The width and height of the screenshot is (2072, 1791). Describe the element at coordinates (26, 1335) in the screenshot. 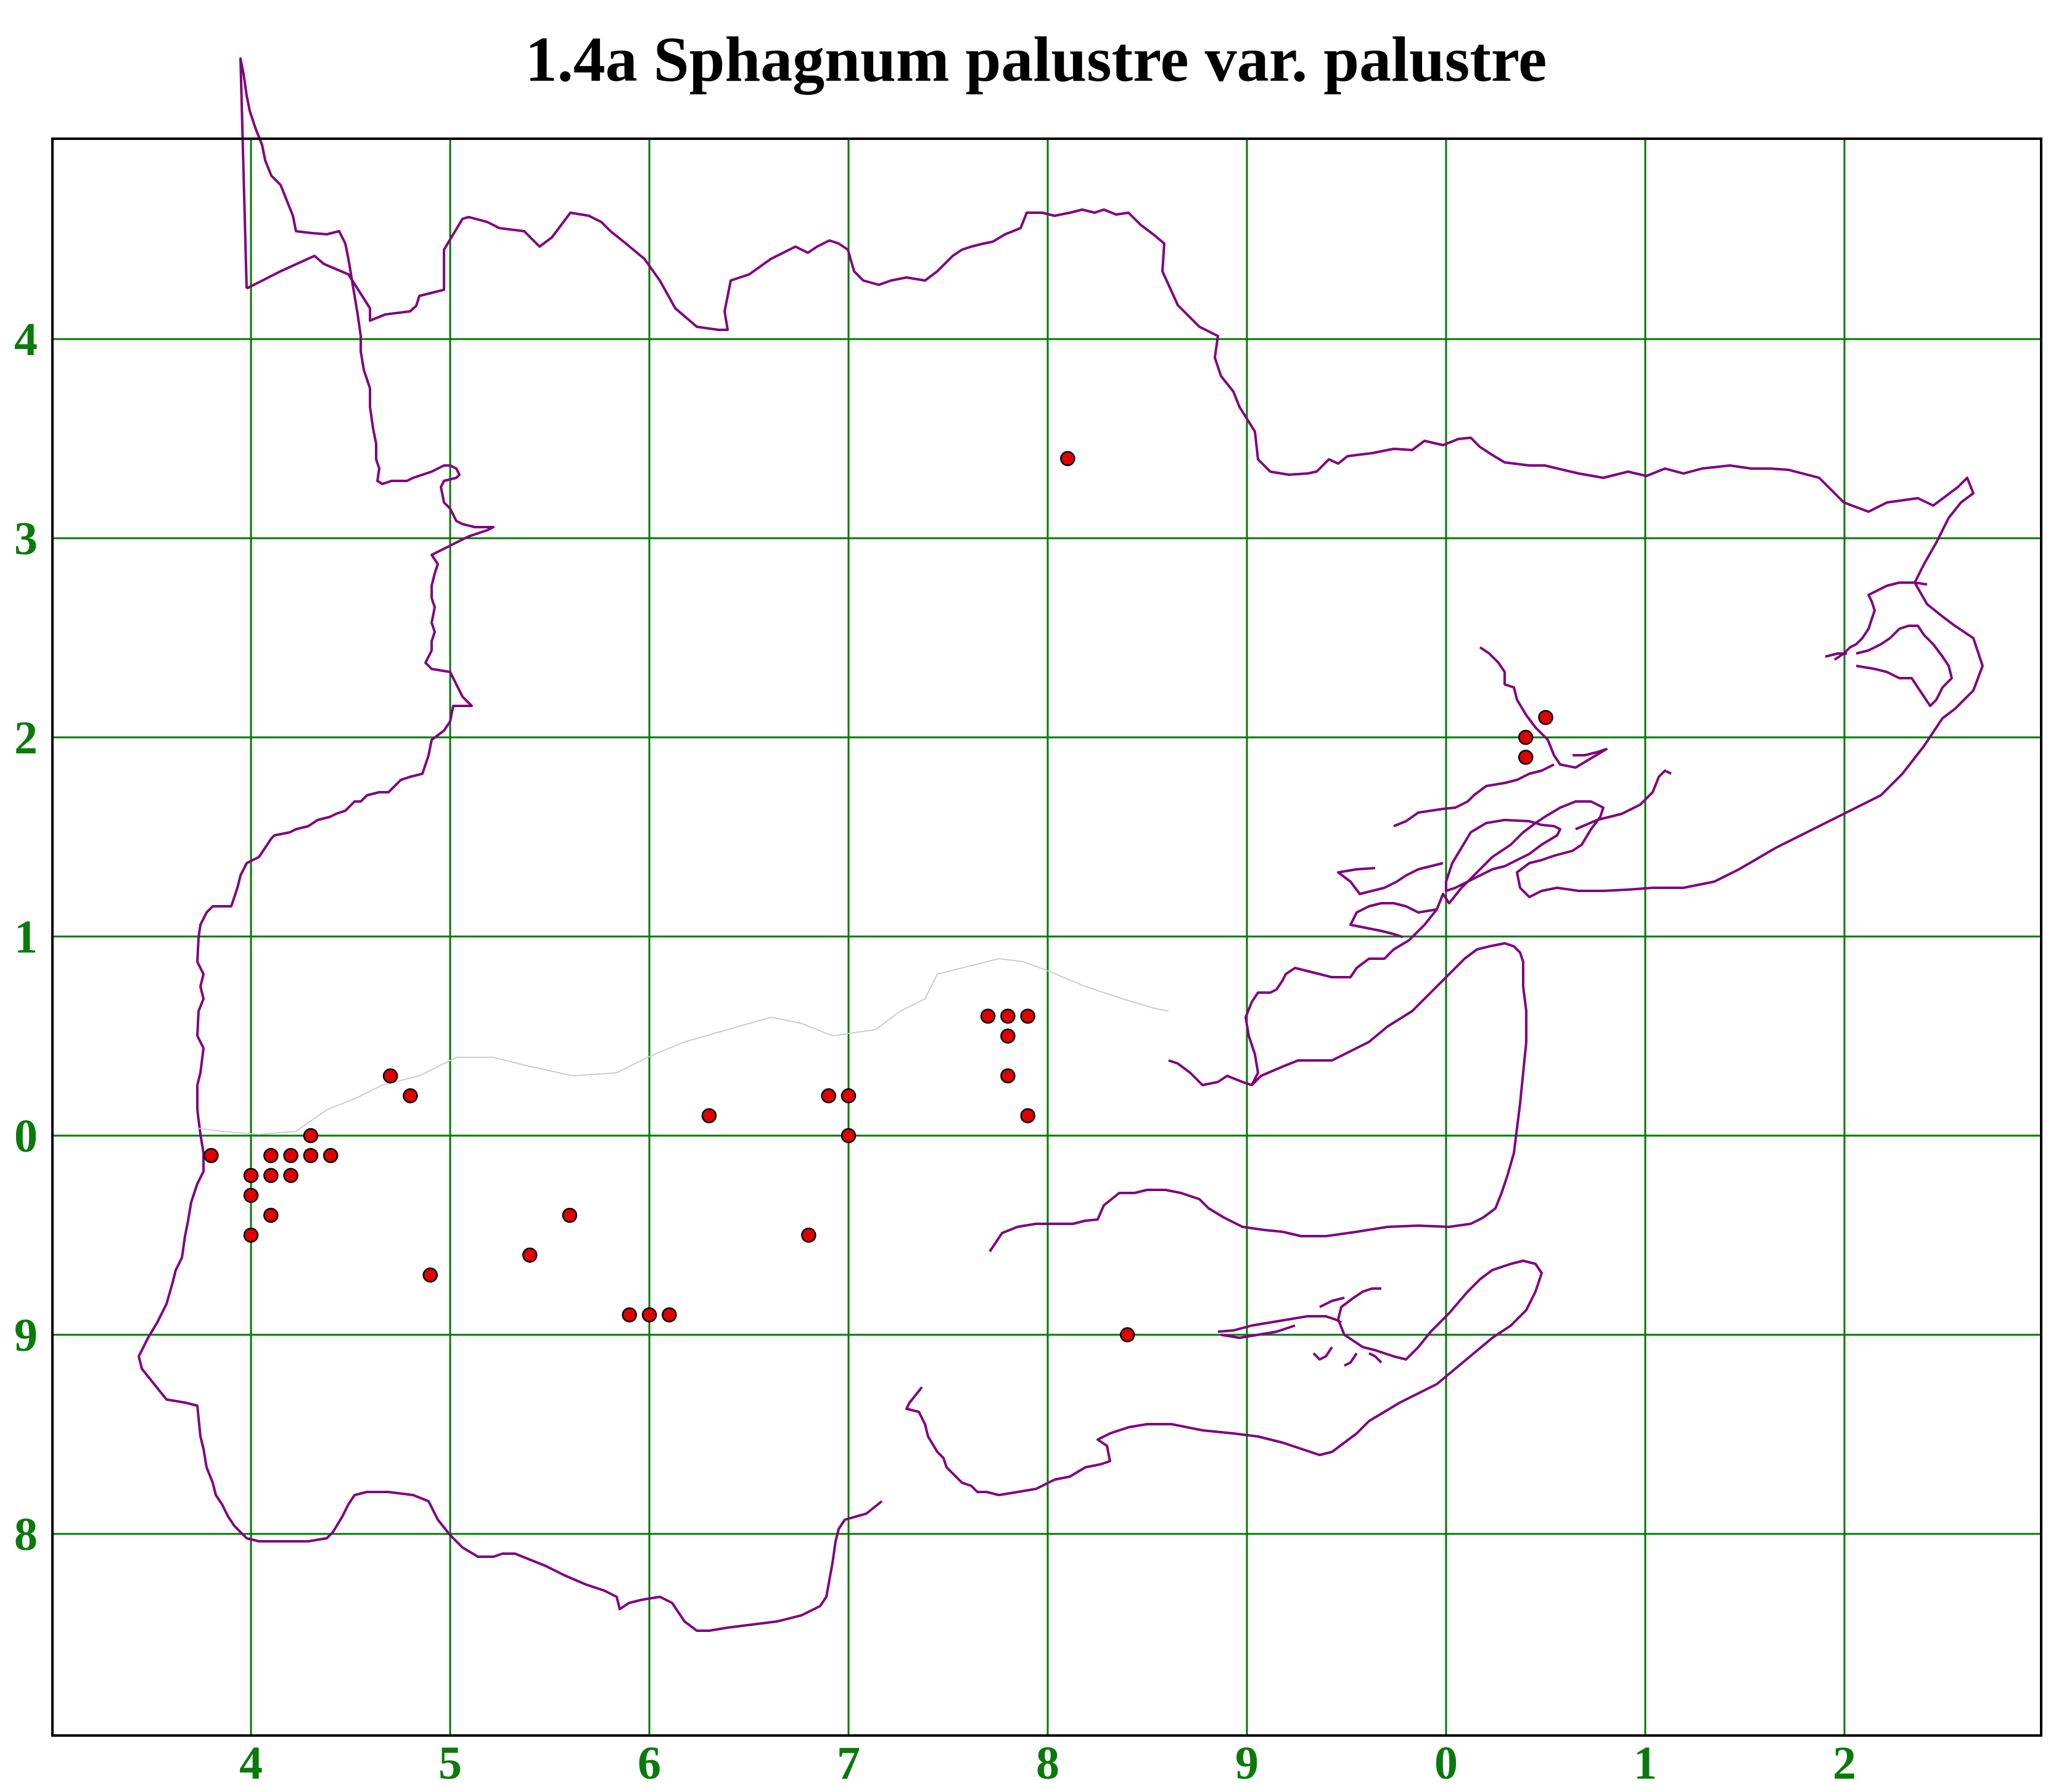

I see `y-axis-label: 9` at that location.